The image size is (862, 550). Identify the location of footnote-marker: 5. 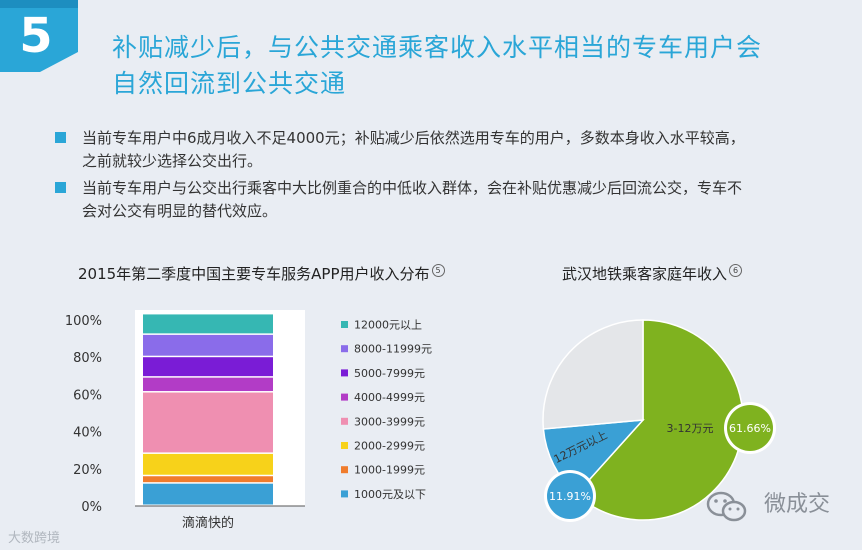
(438, 270).